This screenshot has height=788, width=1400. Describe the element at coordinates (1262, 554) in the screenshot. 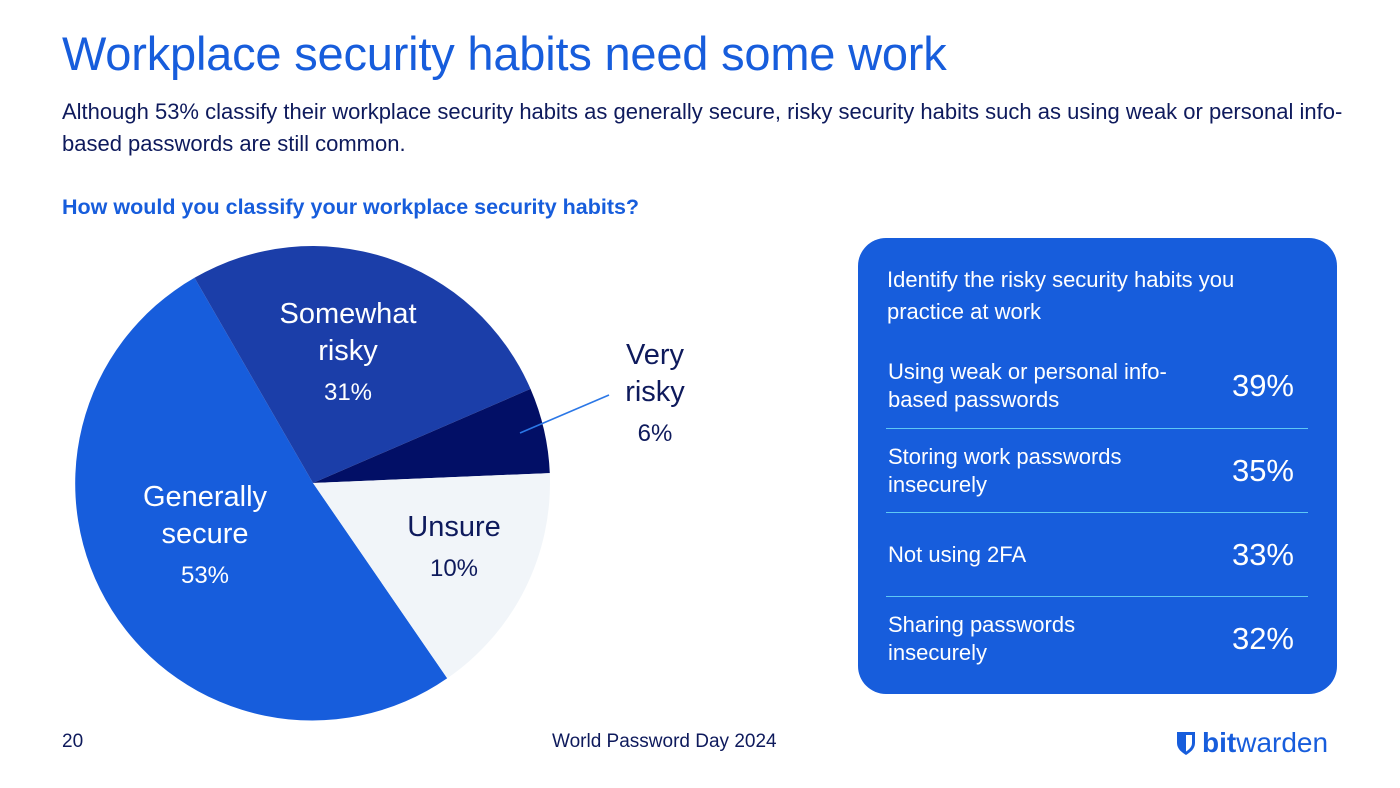

I see `habit-value: 33%` at that location.